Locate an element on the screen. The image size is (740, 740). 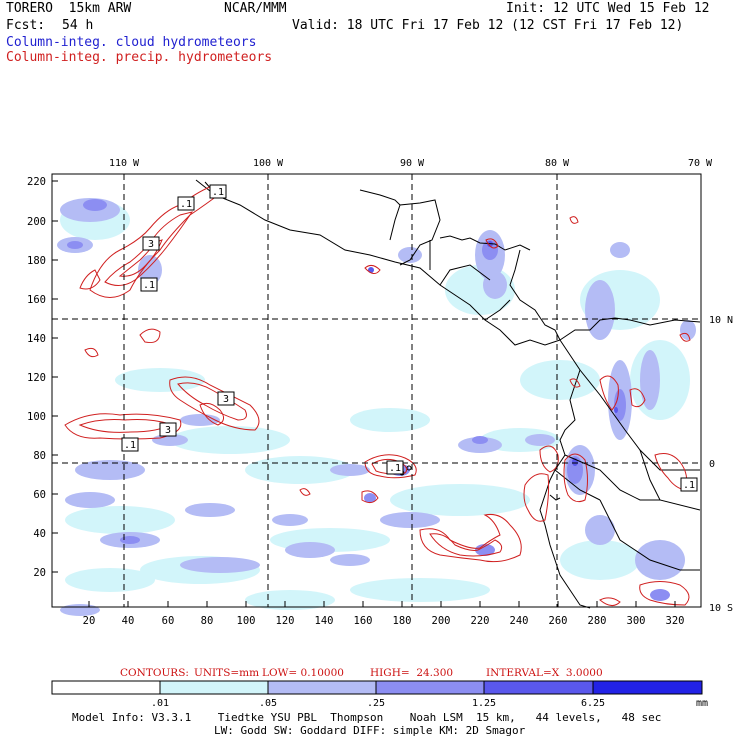
colorbar: .01 .05 .25 1.25 6.25 mm is located at coordinates (379, 694).